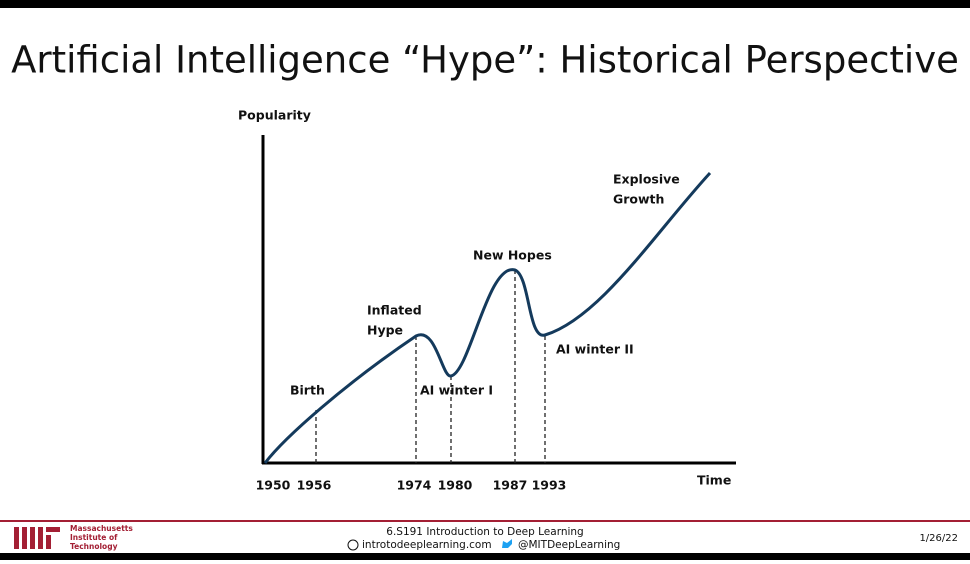  What do you see at coordinates (714, 480) in the screenshot?
I see `x-axis-label: Time` at bounding box center [714, 480].